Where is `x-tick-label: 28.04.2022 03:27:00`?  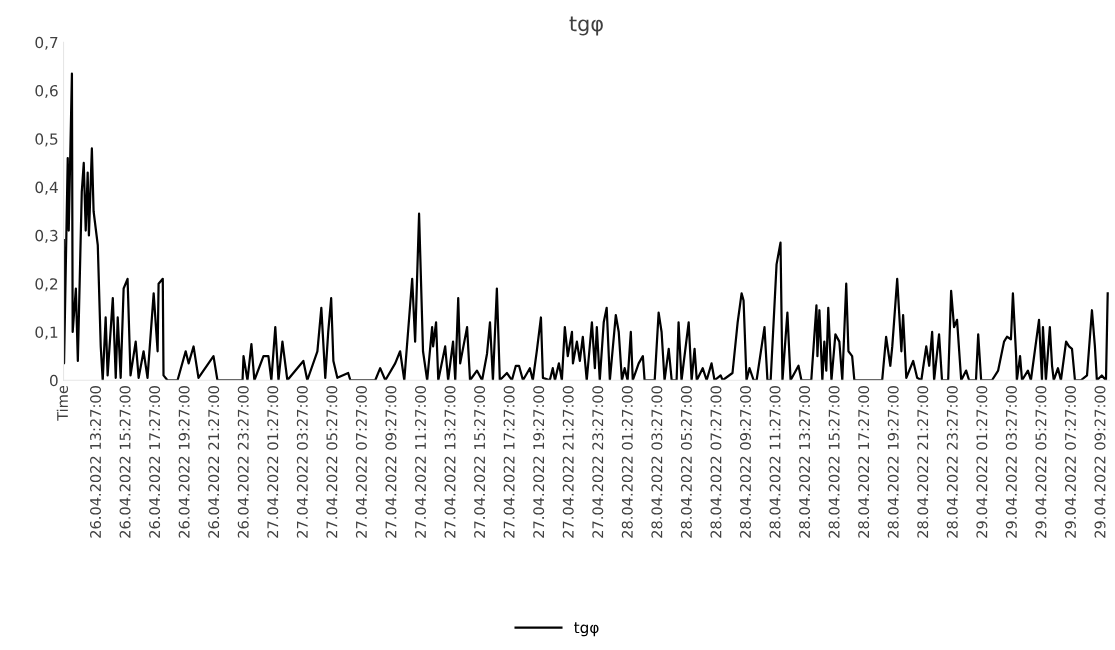
x-tick-label: 28.04.2022 03:27:00 is located at coordinates (657, 462).